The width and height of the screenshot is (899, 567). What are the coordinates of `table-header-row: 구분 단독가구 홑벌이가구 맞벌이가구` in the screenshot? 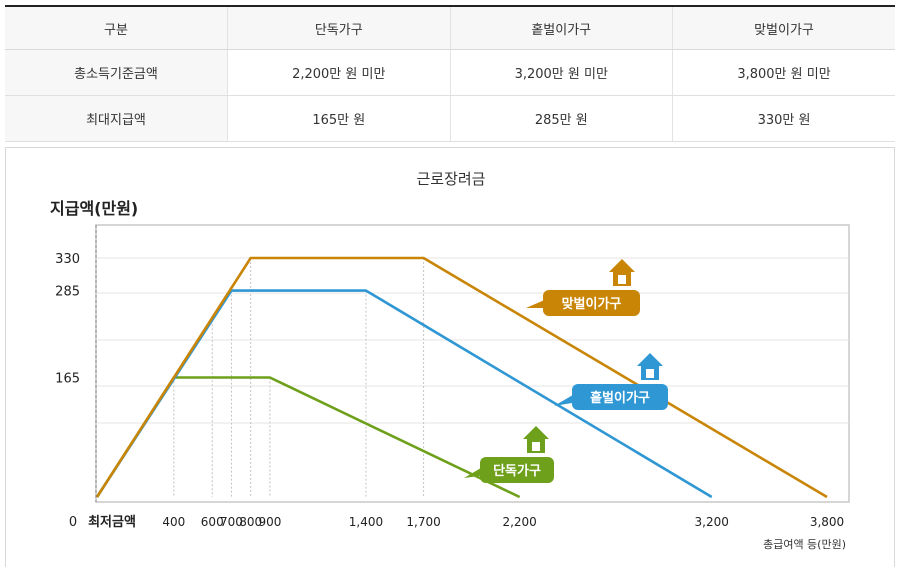 It's located at (450, 27).